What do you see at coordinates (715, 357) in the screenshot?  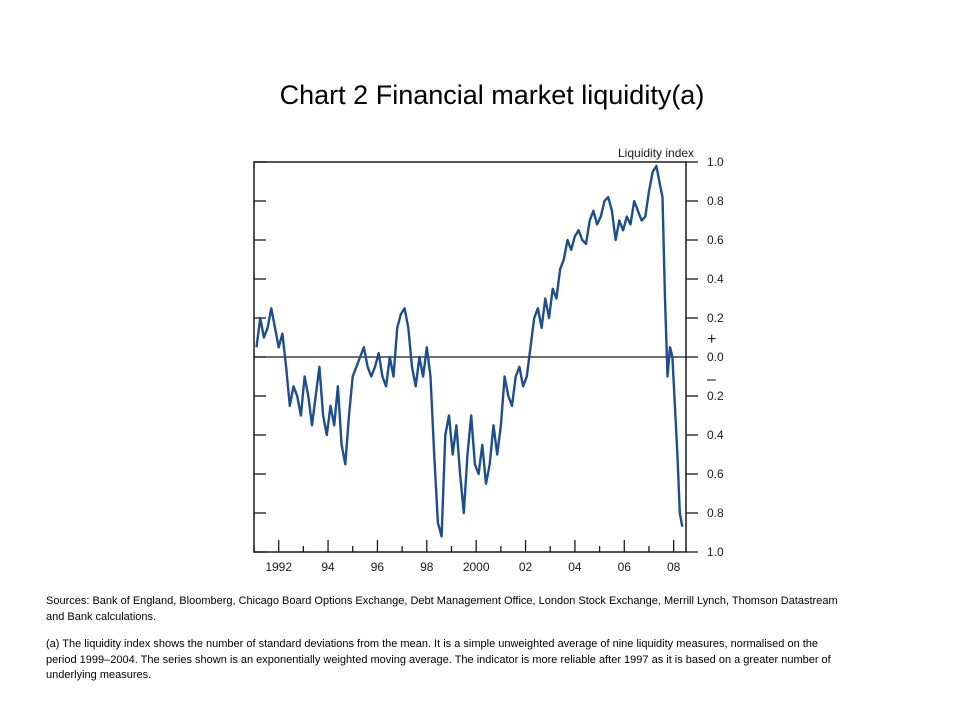 I see `y-tick-label: 0.0` at bounding box center [715, 357].